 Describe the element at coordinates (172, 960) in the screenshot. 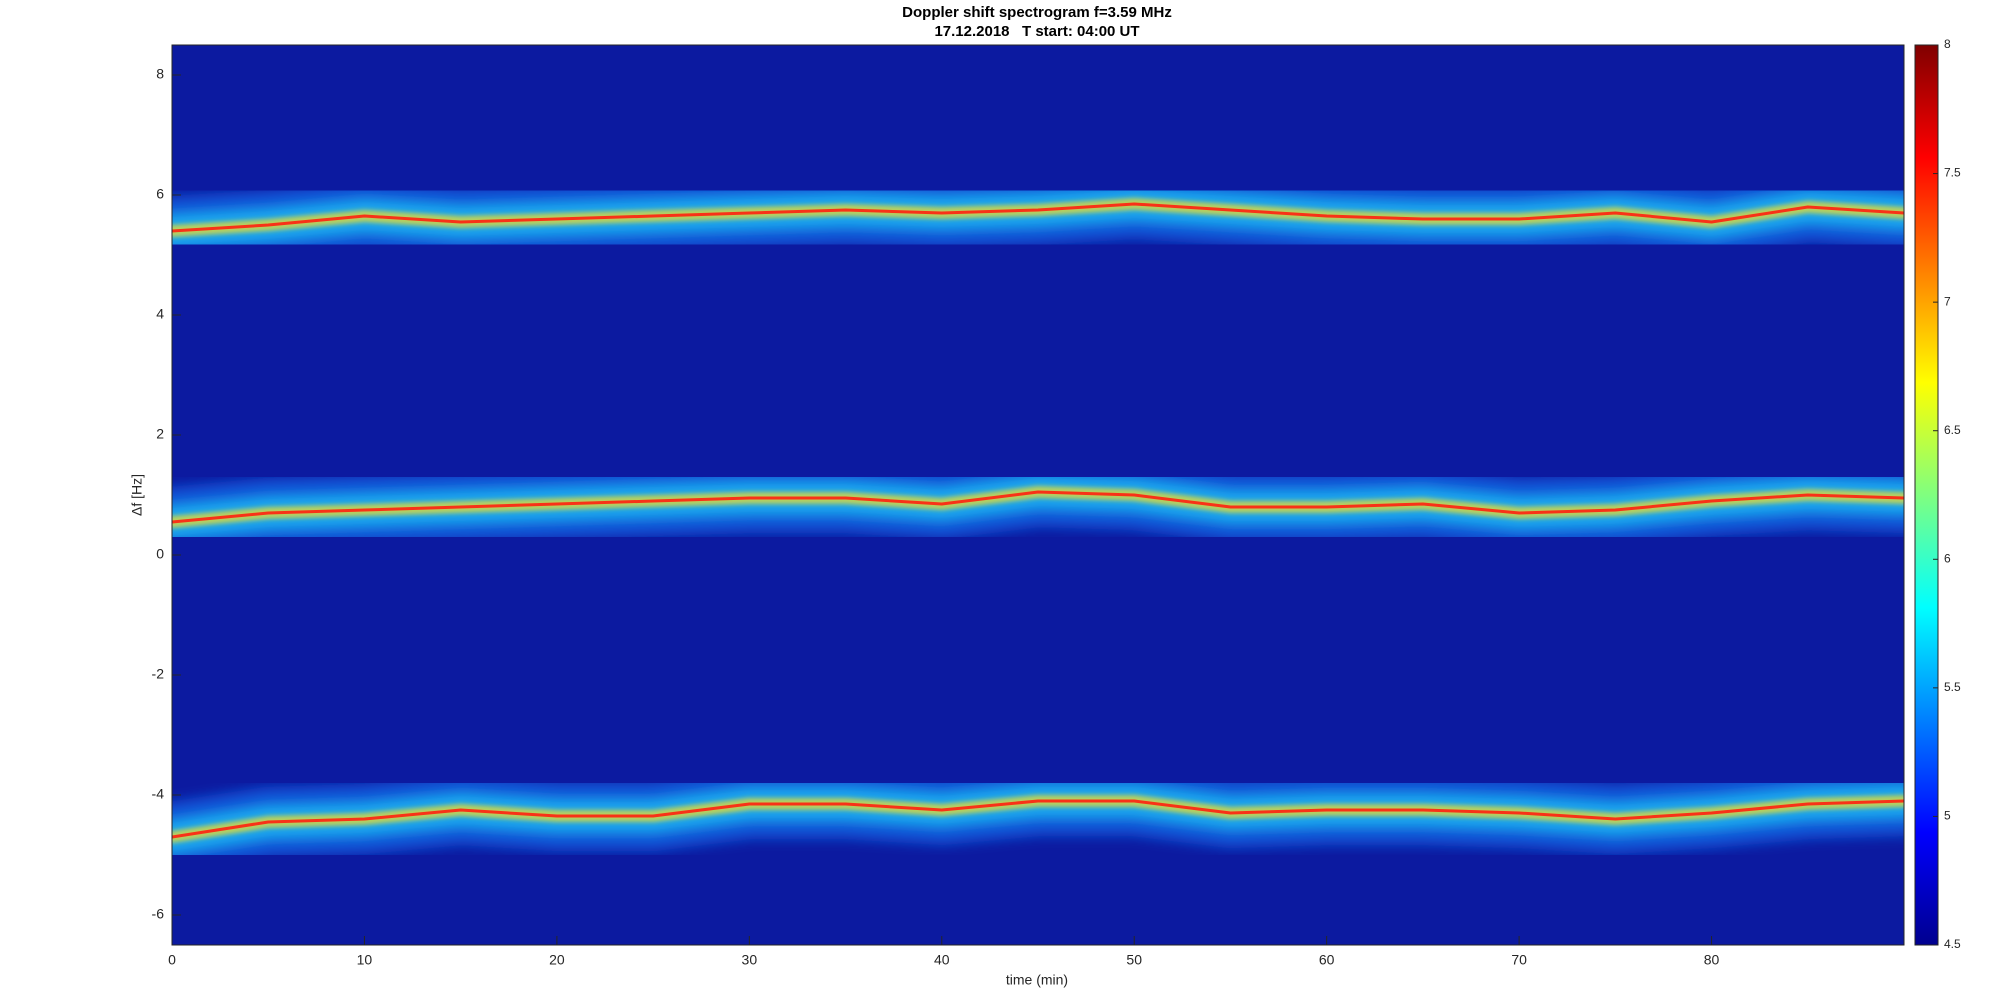

I see `x-tick-label: 0` at that location.